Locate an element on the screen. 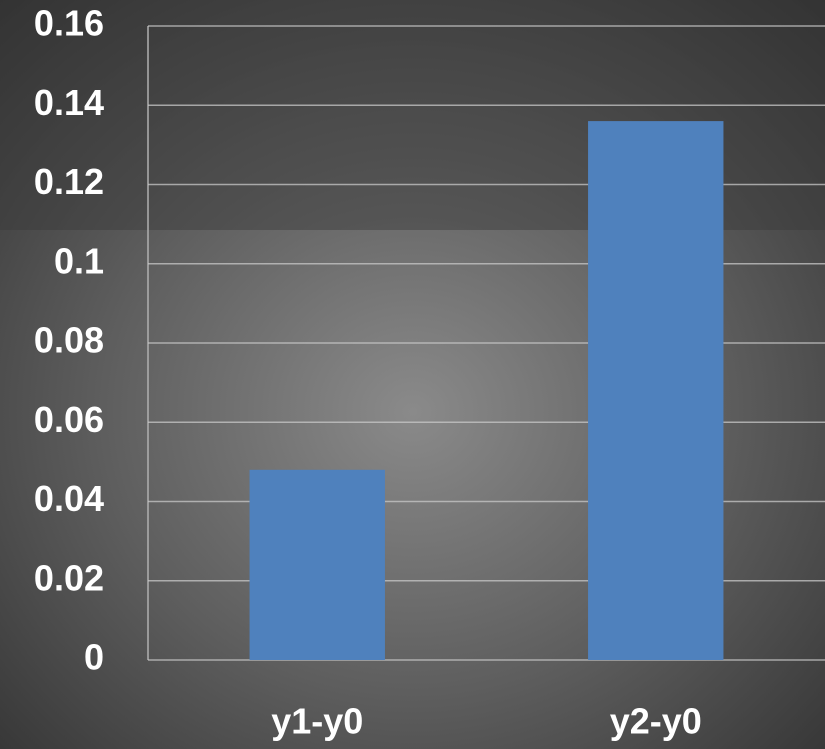  x-tick-label: y2-y0 is located at coordinates (656, 721).